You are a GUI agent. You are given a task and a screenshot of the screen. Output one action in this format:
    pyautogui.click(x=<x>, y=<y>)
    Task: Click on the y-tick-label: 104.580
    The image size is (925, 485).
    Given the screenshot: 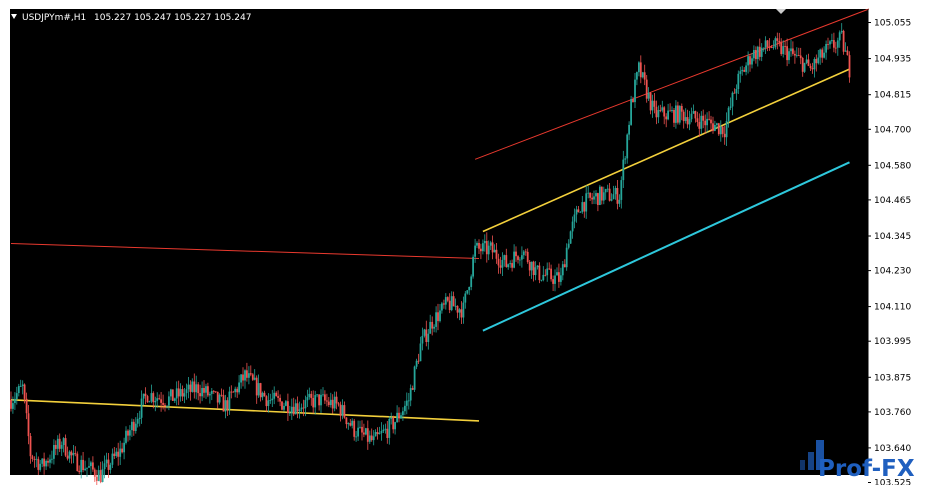 What is the action you would take?
    pyautogui.click(x=892, y=166)
    